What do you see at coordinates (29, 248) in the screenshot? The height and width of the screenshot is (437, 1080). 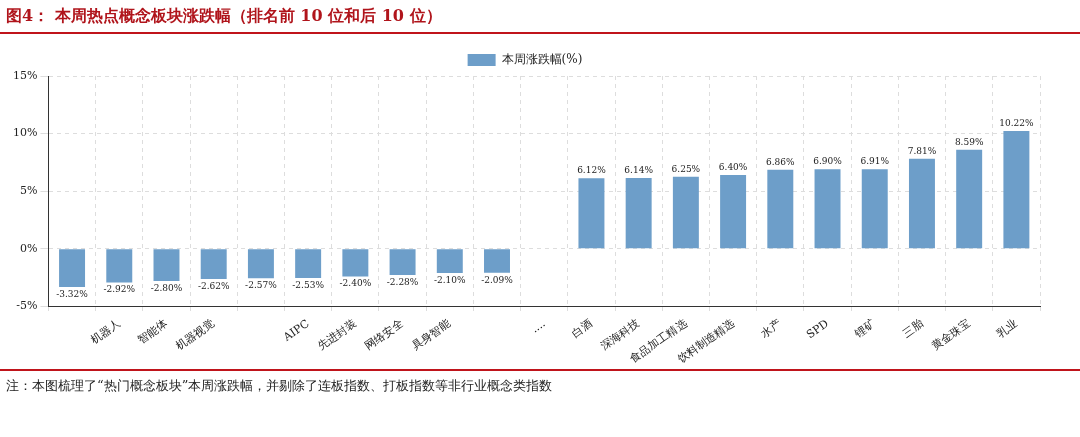 I see `y-tick-label: 0%` at bounding box center [29, 248].